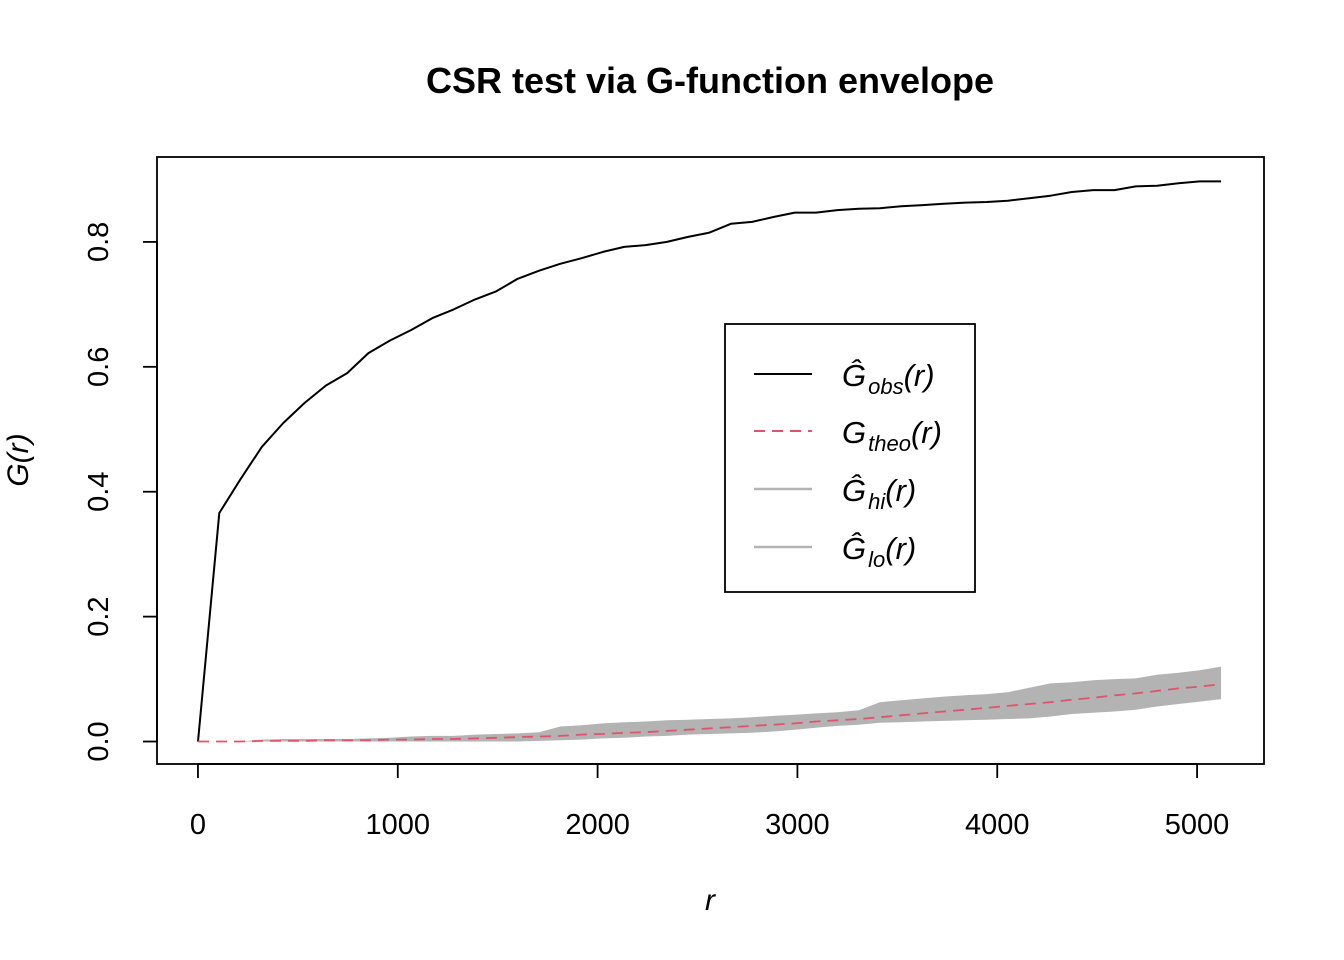  I want to click on x-tick-label: 2000, so click(597, 825).